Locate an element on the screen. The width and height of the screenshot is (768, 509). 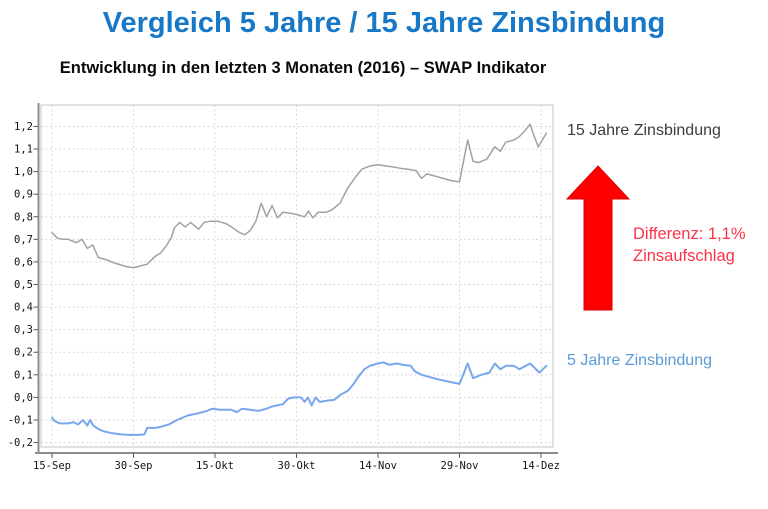
y-tick-label: 0,7 is located at coordinates (23, 240).